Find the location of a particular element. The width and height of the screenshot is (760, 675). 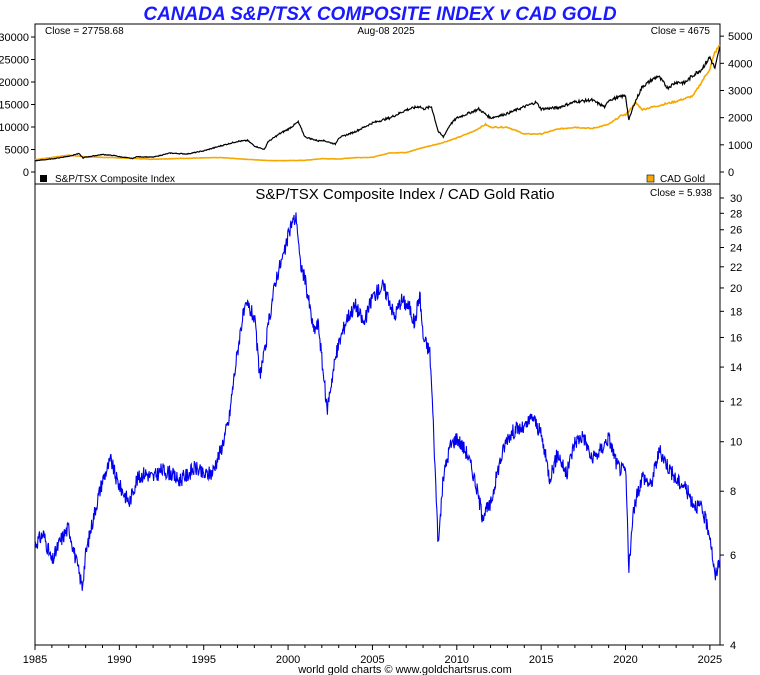

x-axis: 1985 1990 1995 2000 2005 2010 2015 2020 2025 is located at coordinates (372, 655).